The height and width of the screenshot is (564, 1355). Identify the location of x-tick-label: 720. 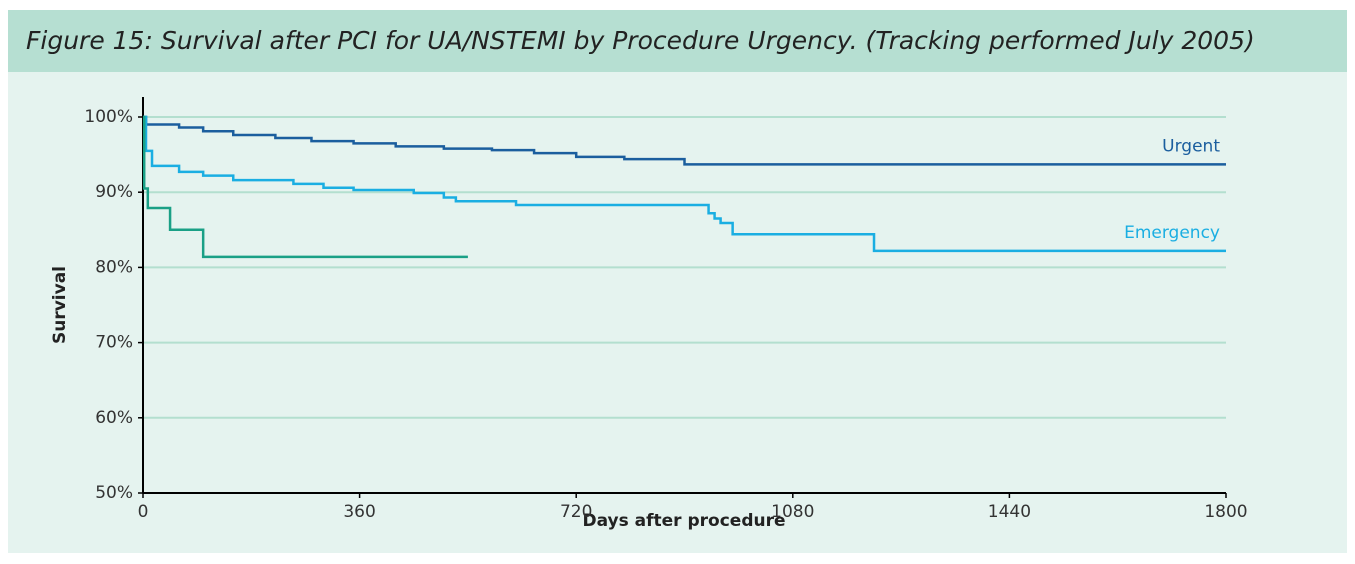
(576, 512).